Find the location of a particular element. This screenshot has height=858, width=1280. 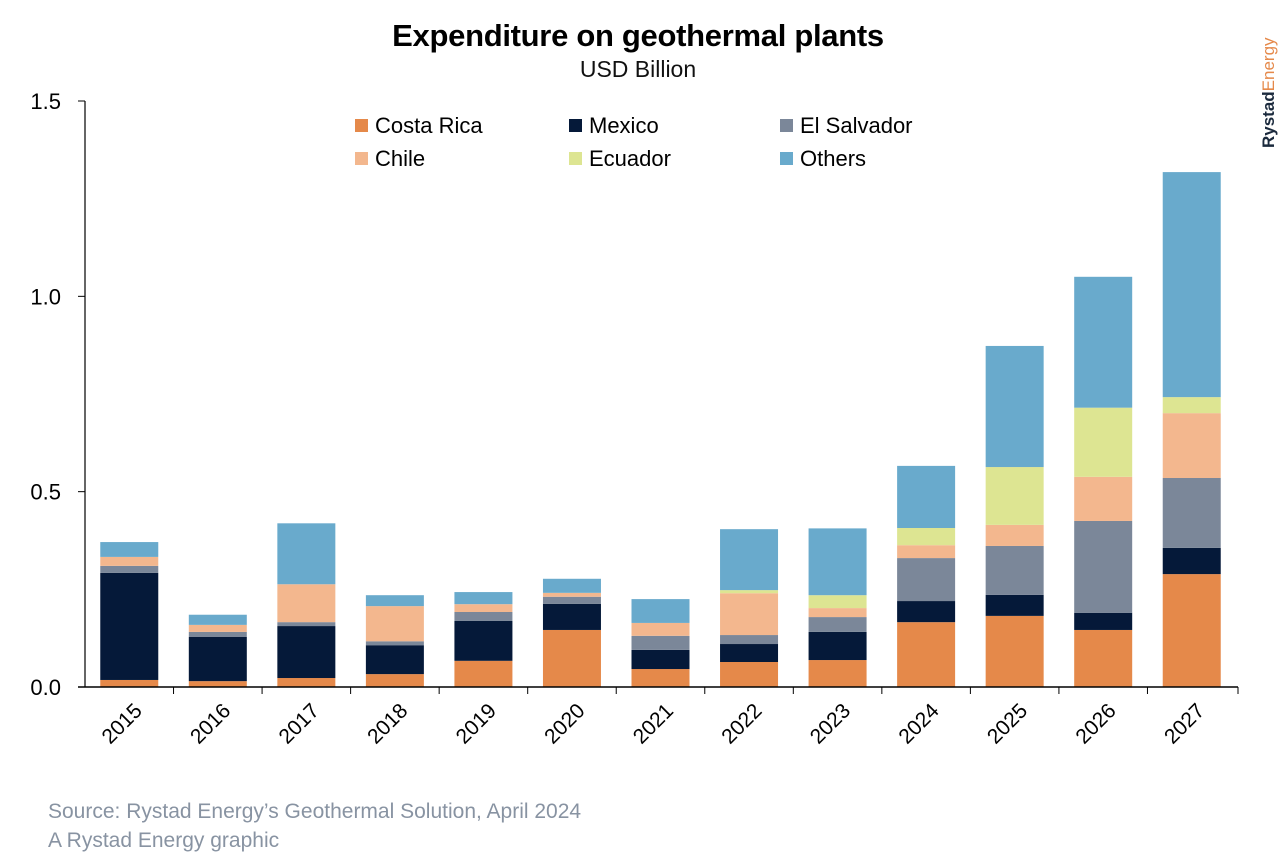

credit-note: A Rystad Energy graphic is located at coordinates (164, 840).